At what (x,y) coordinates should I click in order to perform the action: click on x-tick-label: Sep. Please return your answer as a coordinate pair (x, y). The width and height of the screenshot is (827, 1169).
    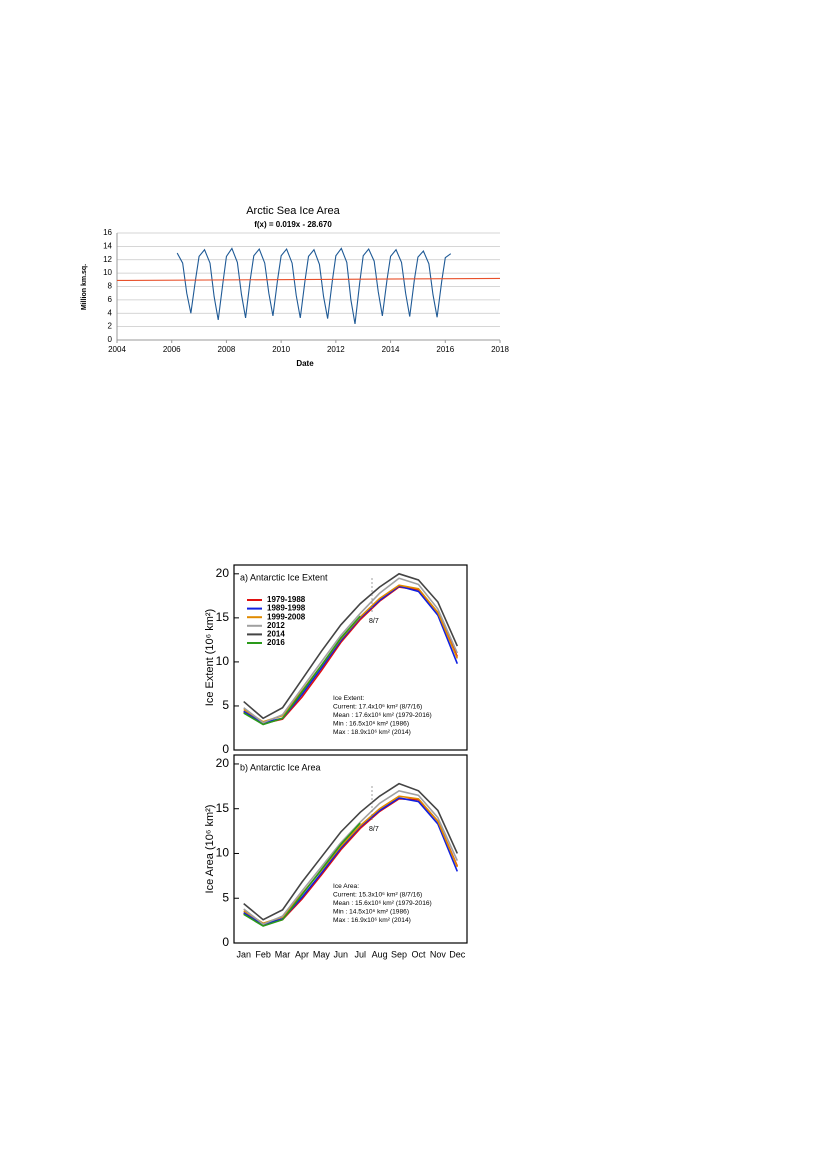
    Looking at the image, I should click on (399, 954).